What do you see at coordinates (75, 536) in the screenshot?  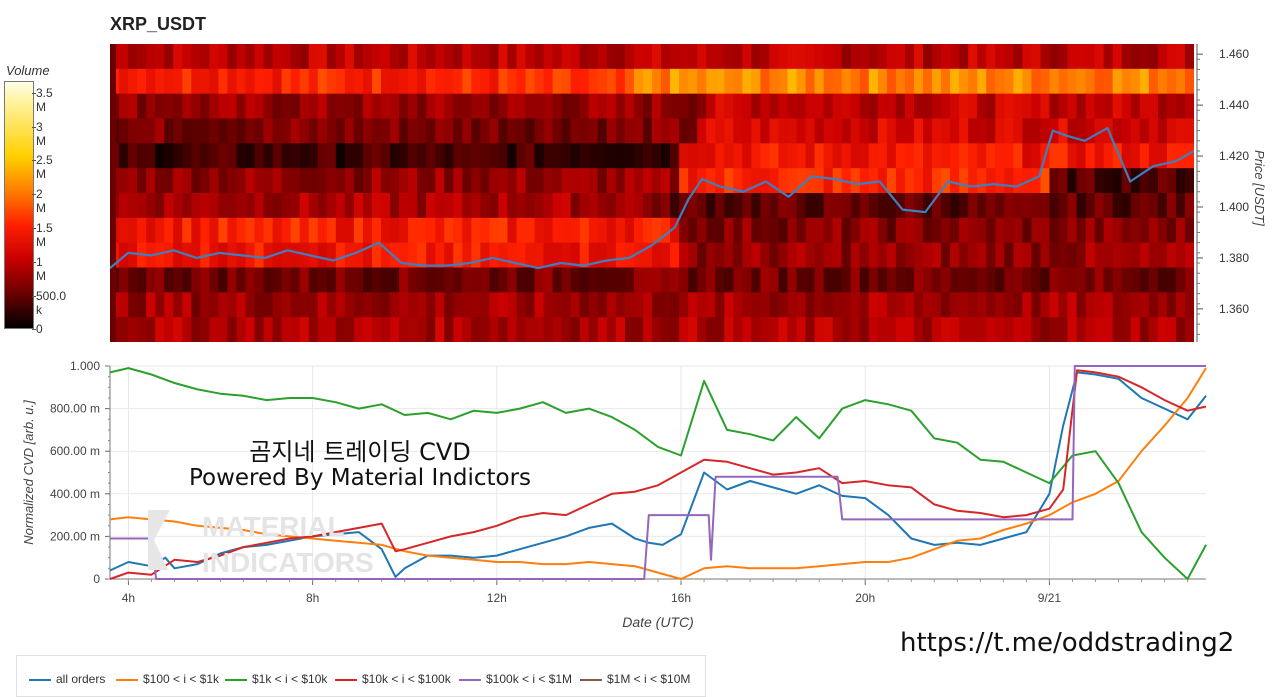 I see `y-tick-label: 200.00 m` at bounding box center [75, 536].